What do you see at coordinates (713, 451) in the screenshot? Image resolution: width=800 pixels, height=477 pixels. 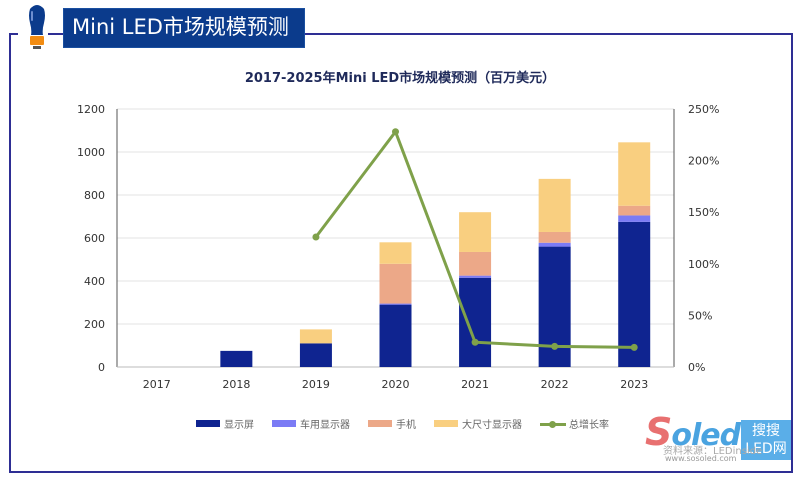 I see `watermark-source: 资料来源：LEDinside` at bounding box center [713, 451].